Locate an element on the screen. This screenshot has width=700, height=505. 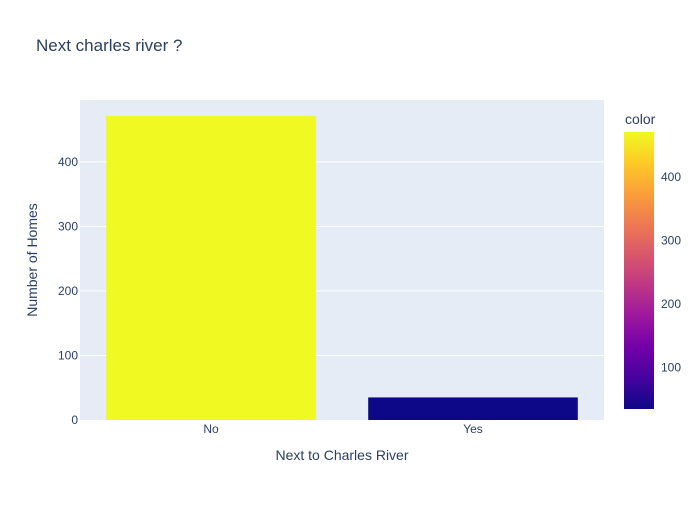
chart-title: Next charles river ? is located at coordinates (109, 45).